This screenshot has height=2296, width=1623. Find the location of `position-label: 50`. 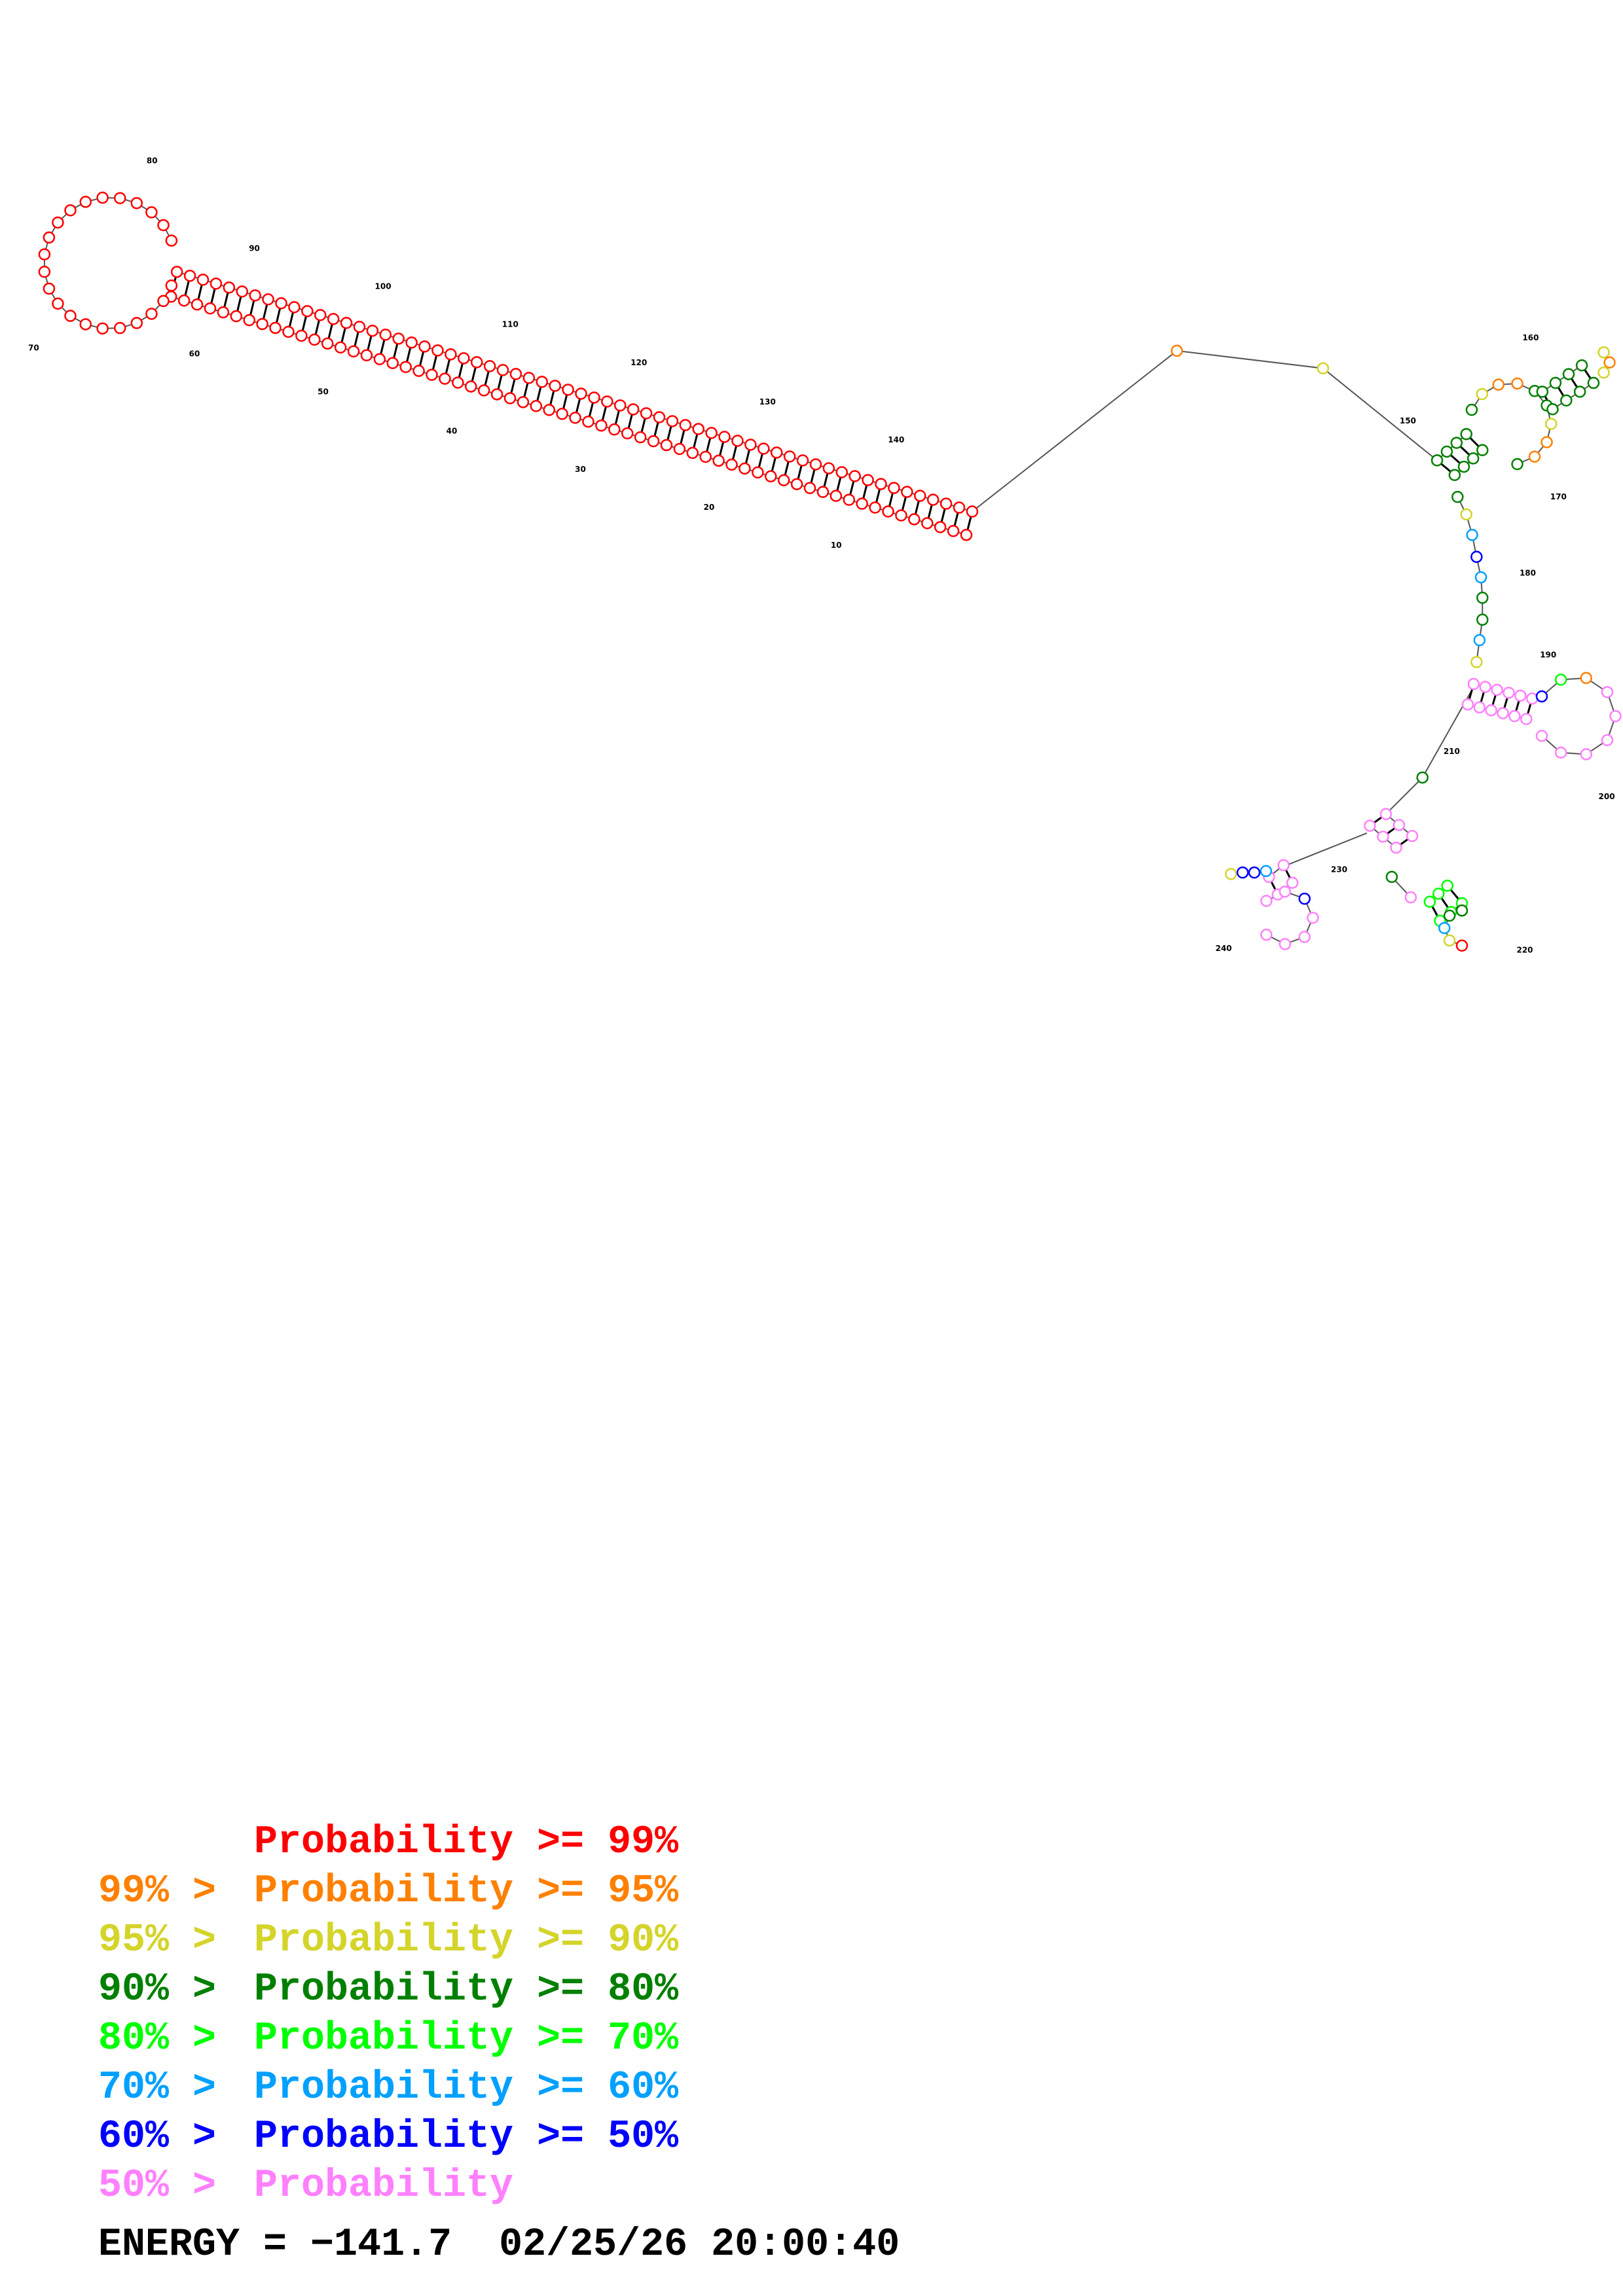

position-label: 50 is located at coordinates (323, 391).